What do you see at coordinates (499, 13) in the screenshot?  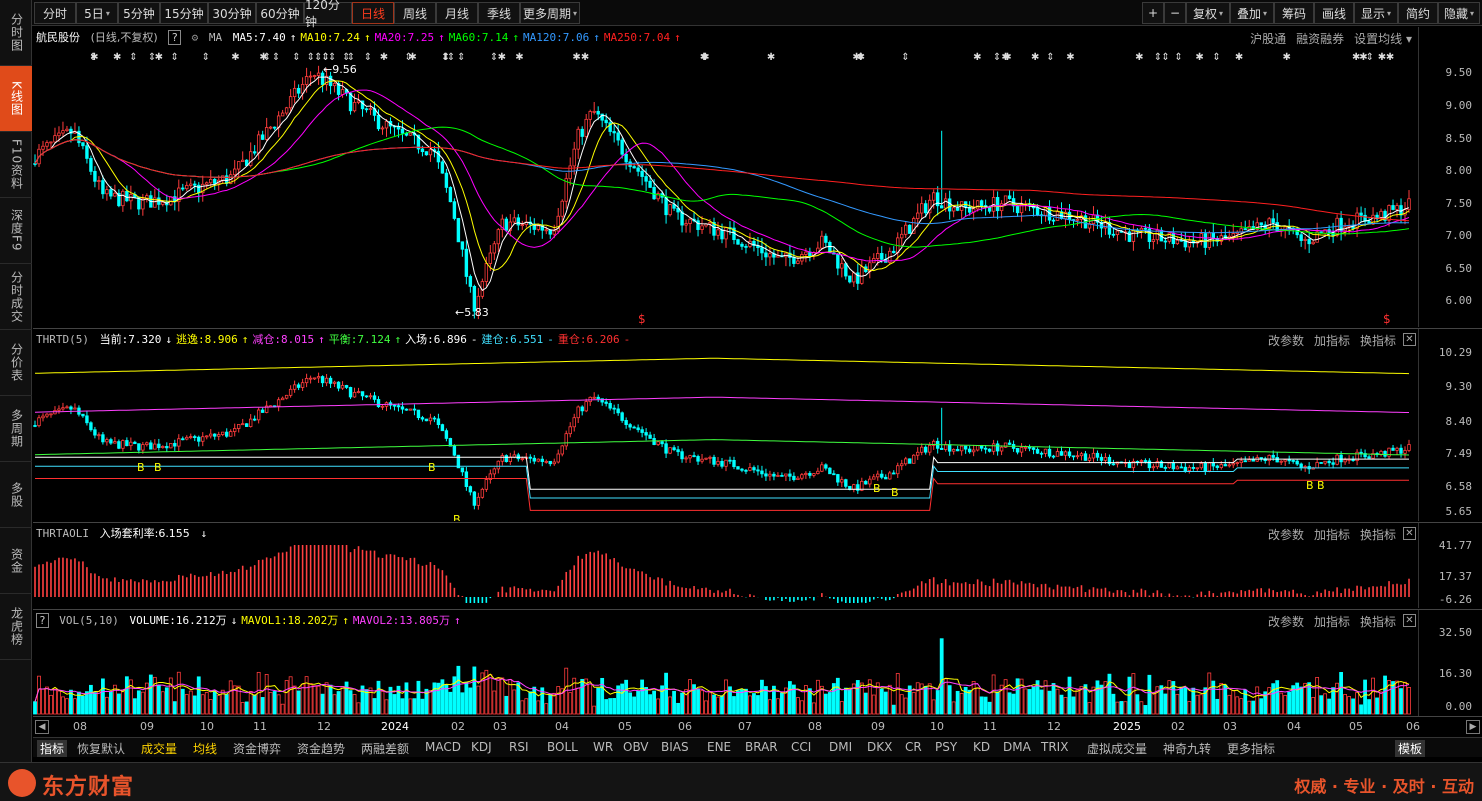 I see `period-button: 季线` at bounding box center [499, 13].